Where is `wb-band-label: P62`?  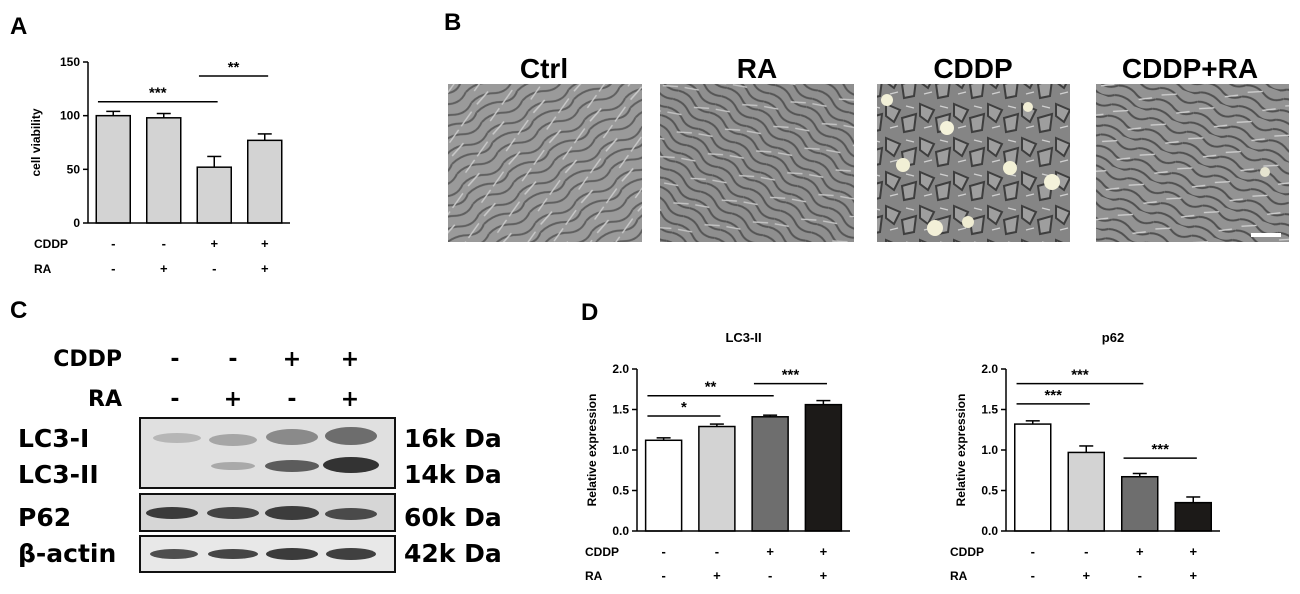 wb-band-label: P62 is located at coordinates (44, 517).